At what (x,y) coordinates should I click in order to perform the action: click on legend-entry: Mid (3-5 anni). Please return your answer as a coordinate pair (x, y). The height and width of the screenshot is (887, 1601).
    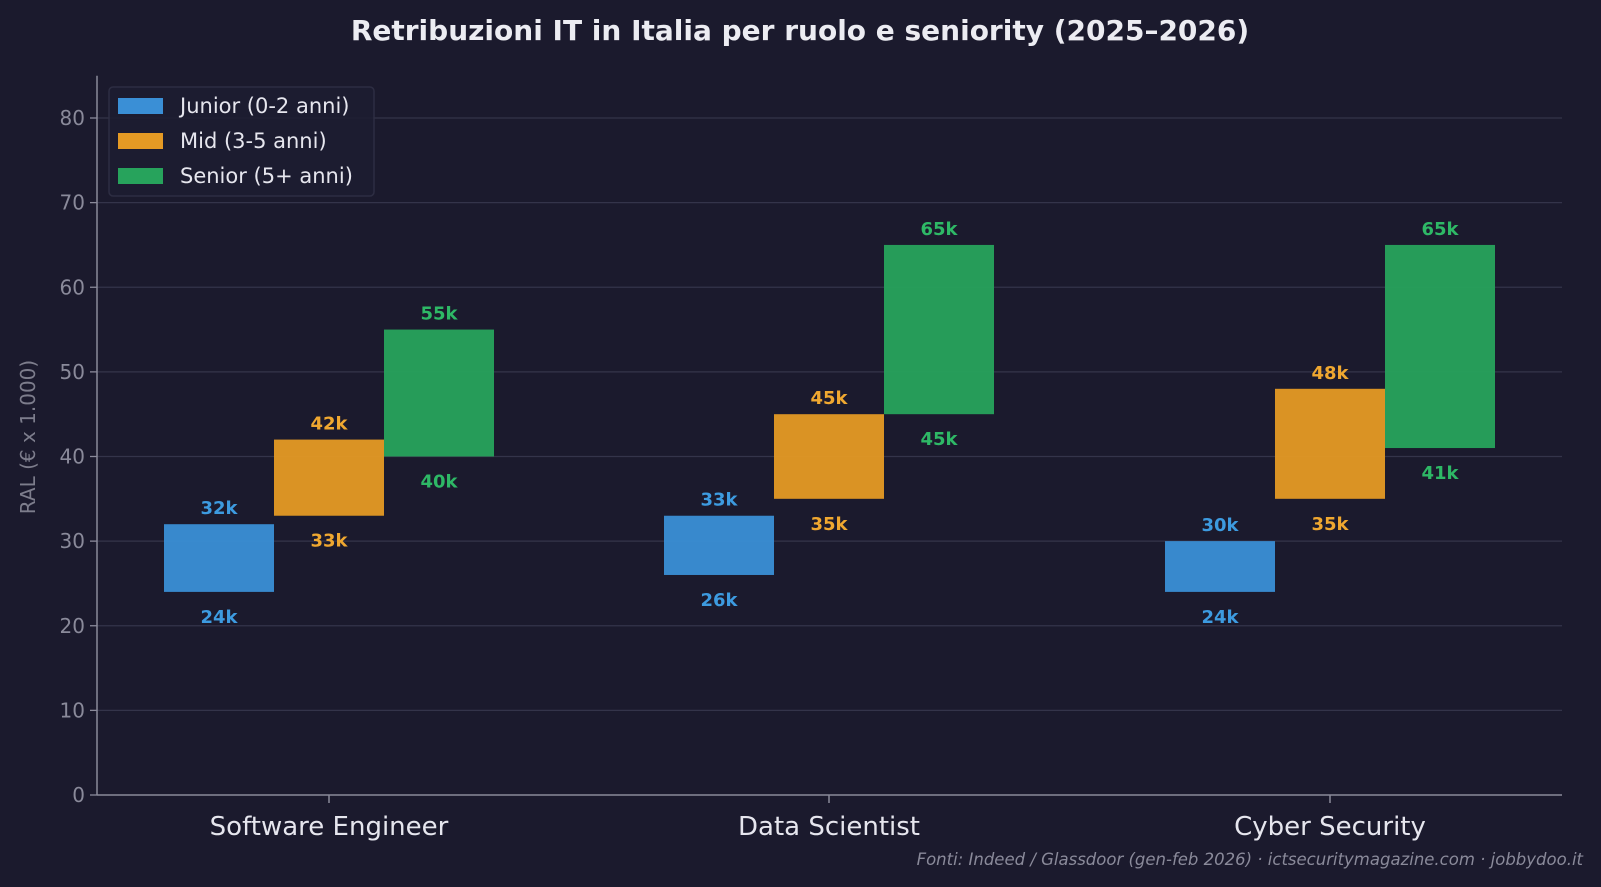
    Looking at the image, I should click on (253, 141).